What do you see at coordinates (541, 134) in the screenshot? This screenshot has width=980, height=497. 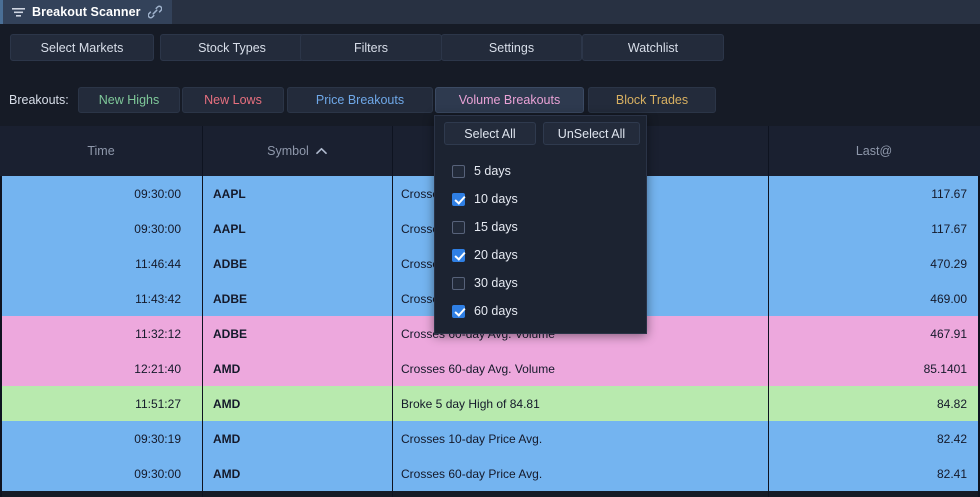 I see `dropdown-actions: Select All UnSelect All` at bounding box center [541, 134].